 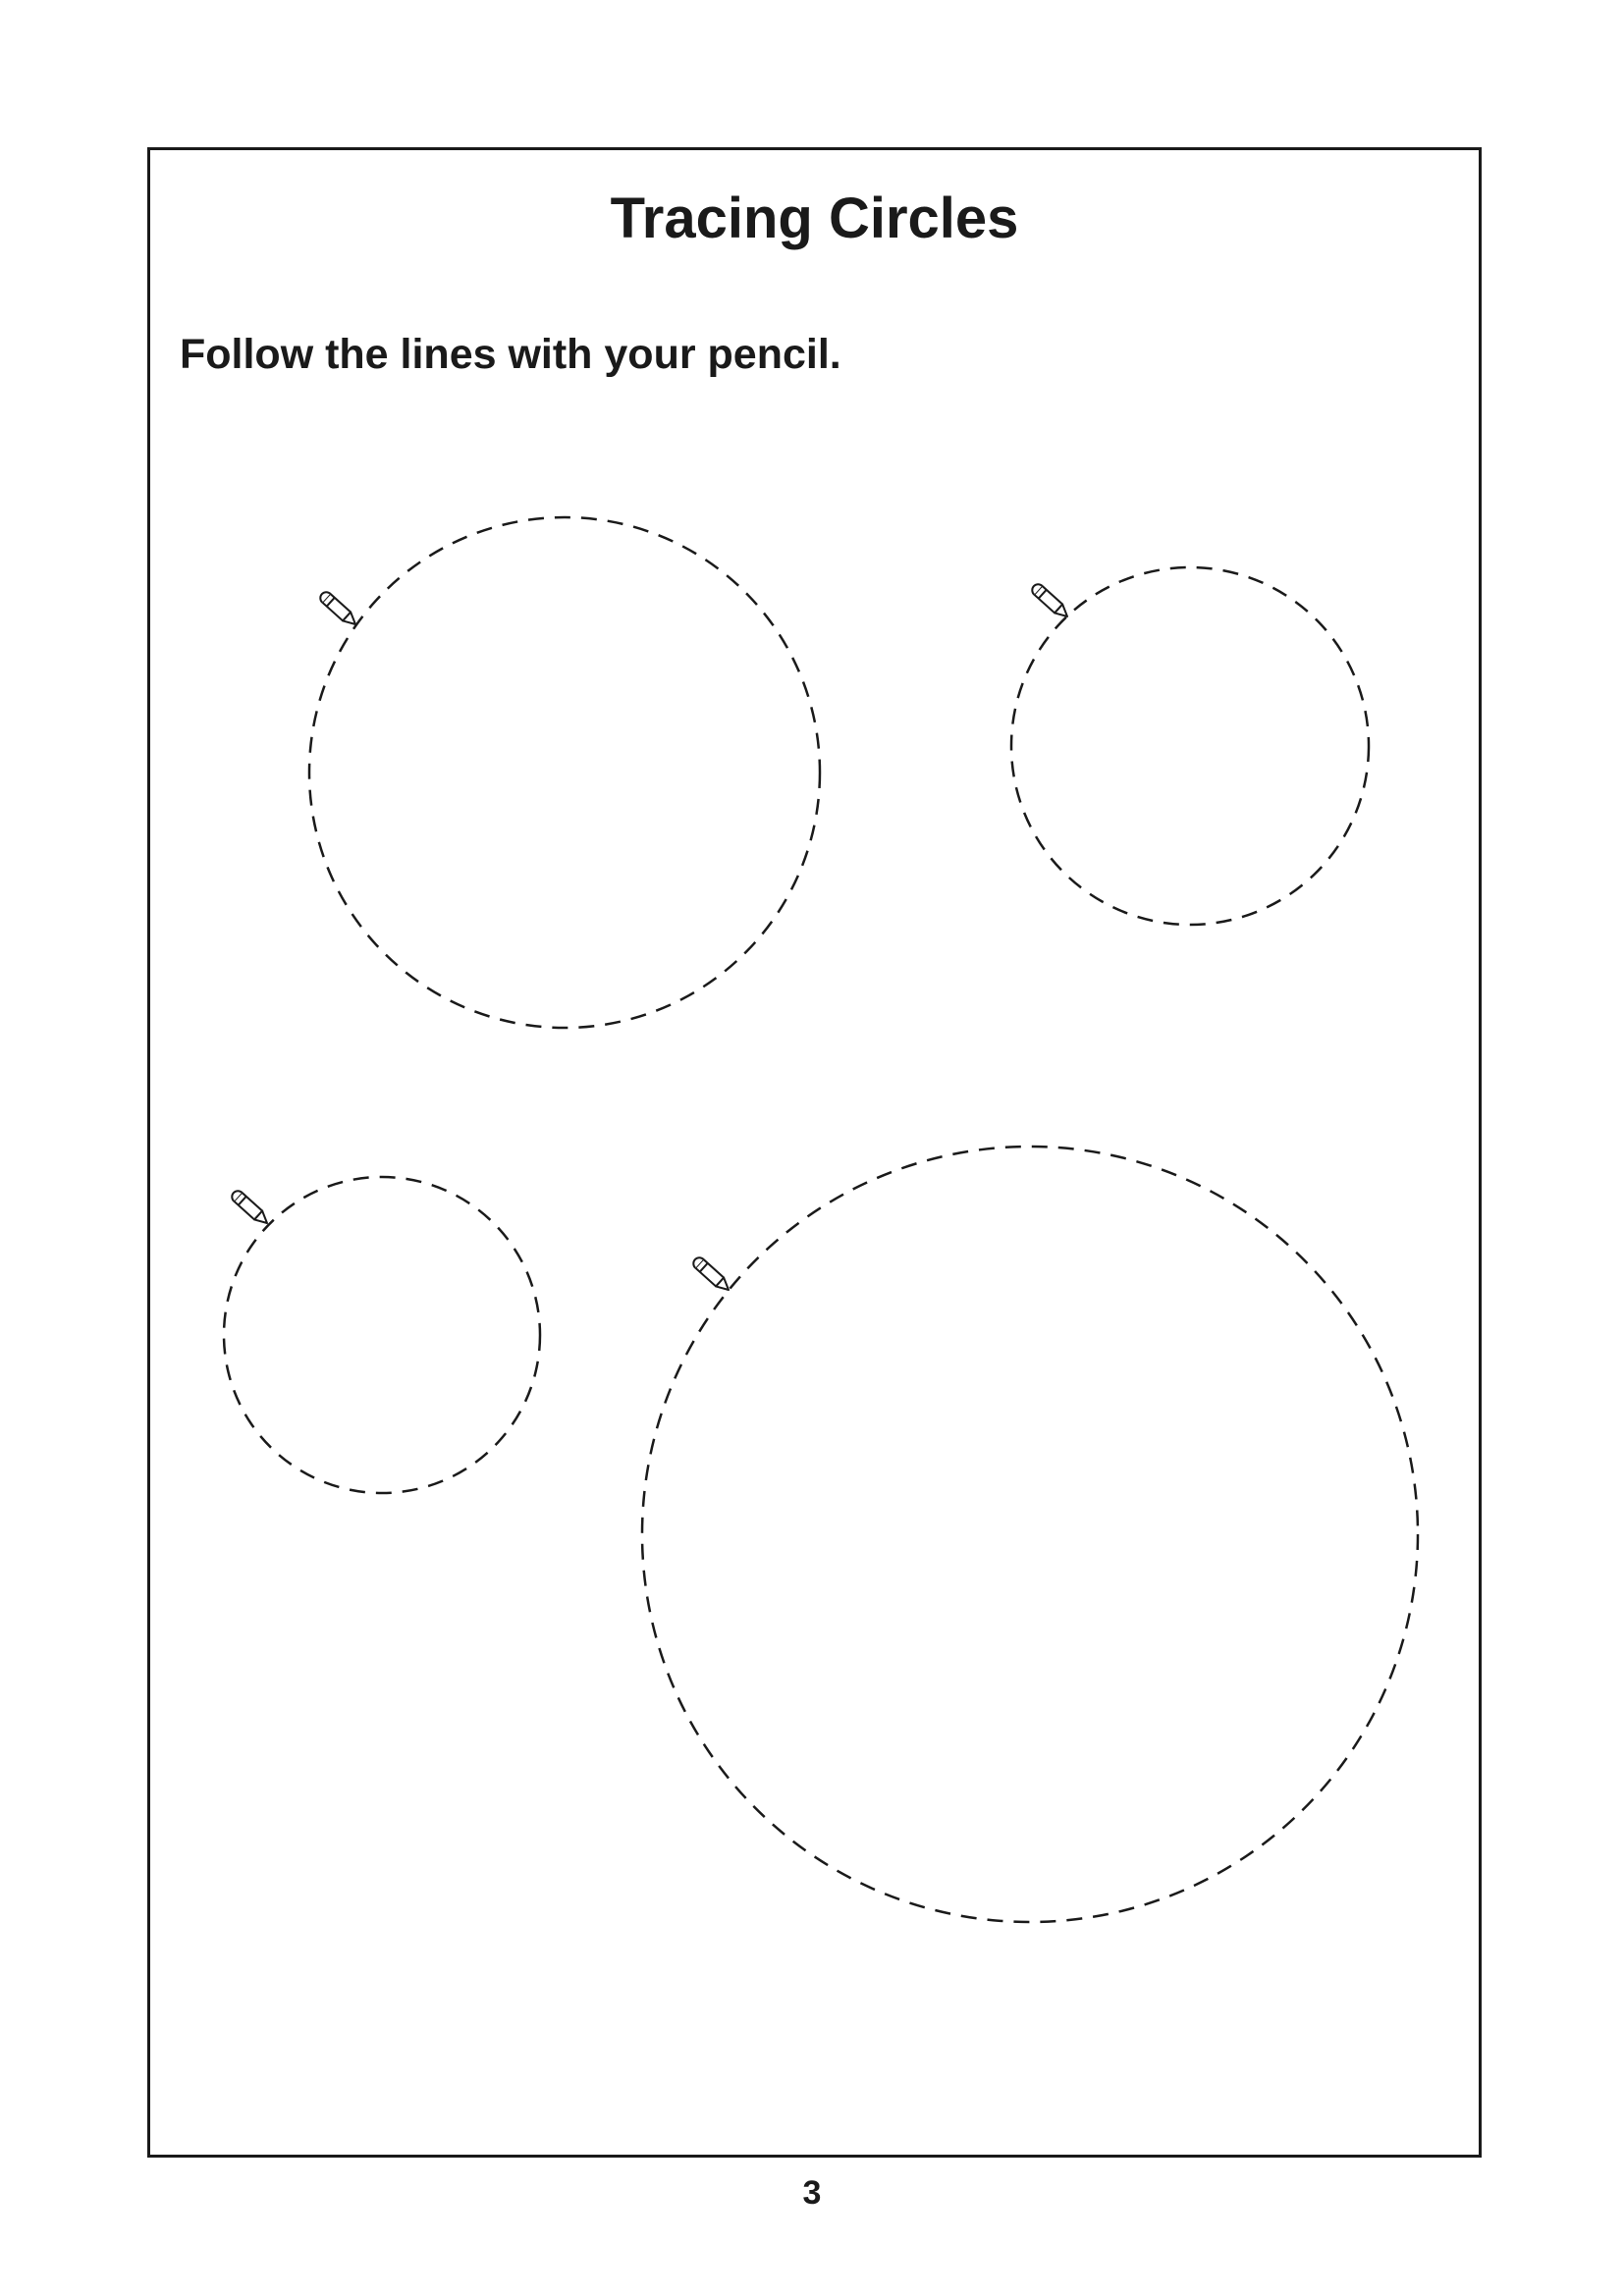 I want to click on page-title: Tracing Circles, so click(x=814, y=218).